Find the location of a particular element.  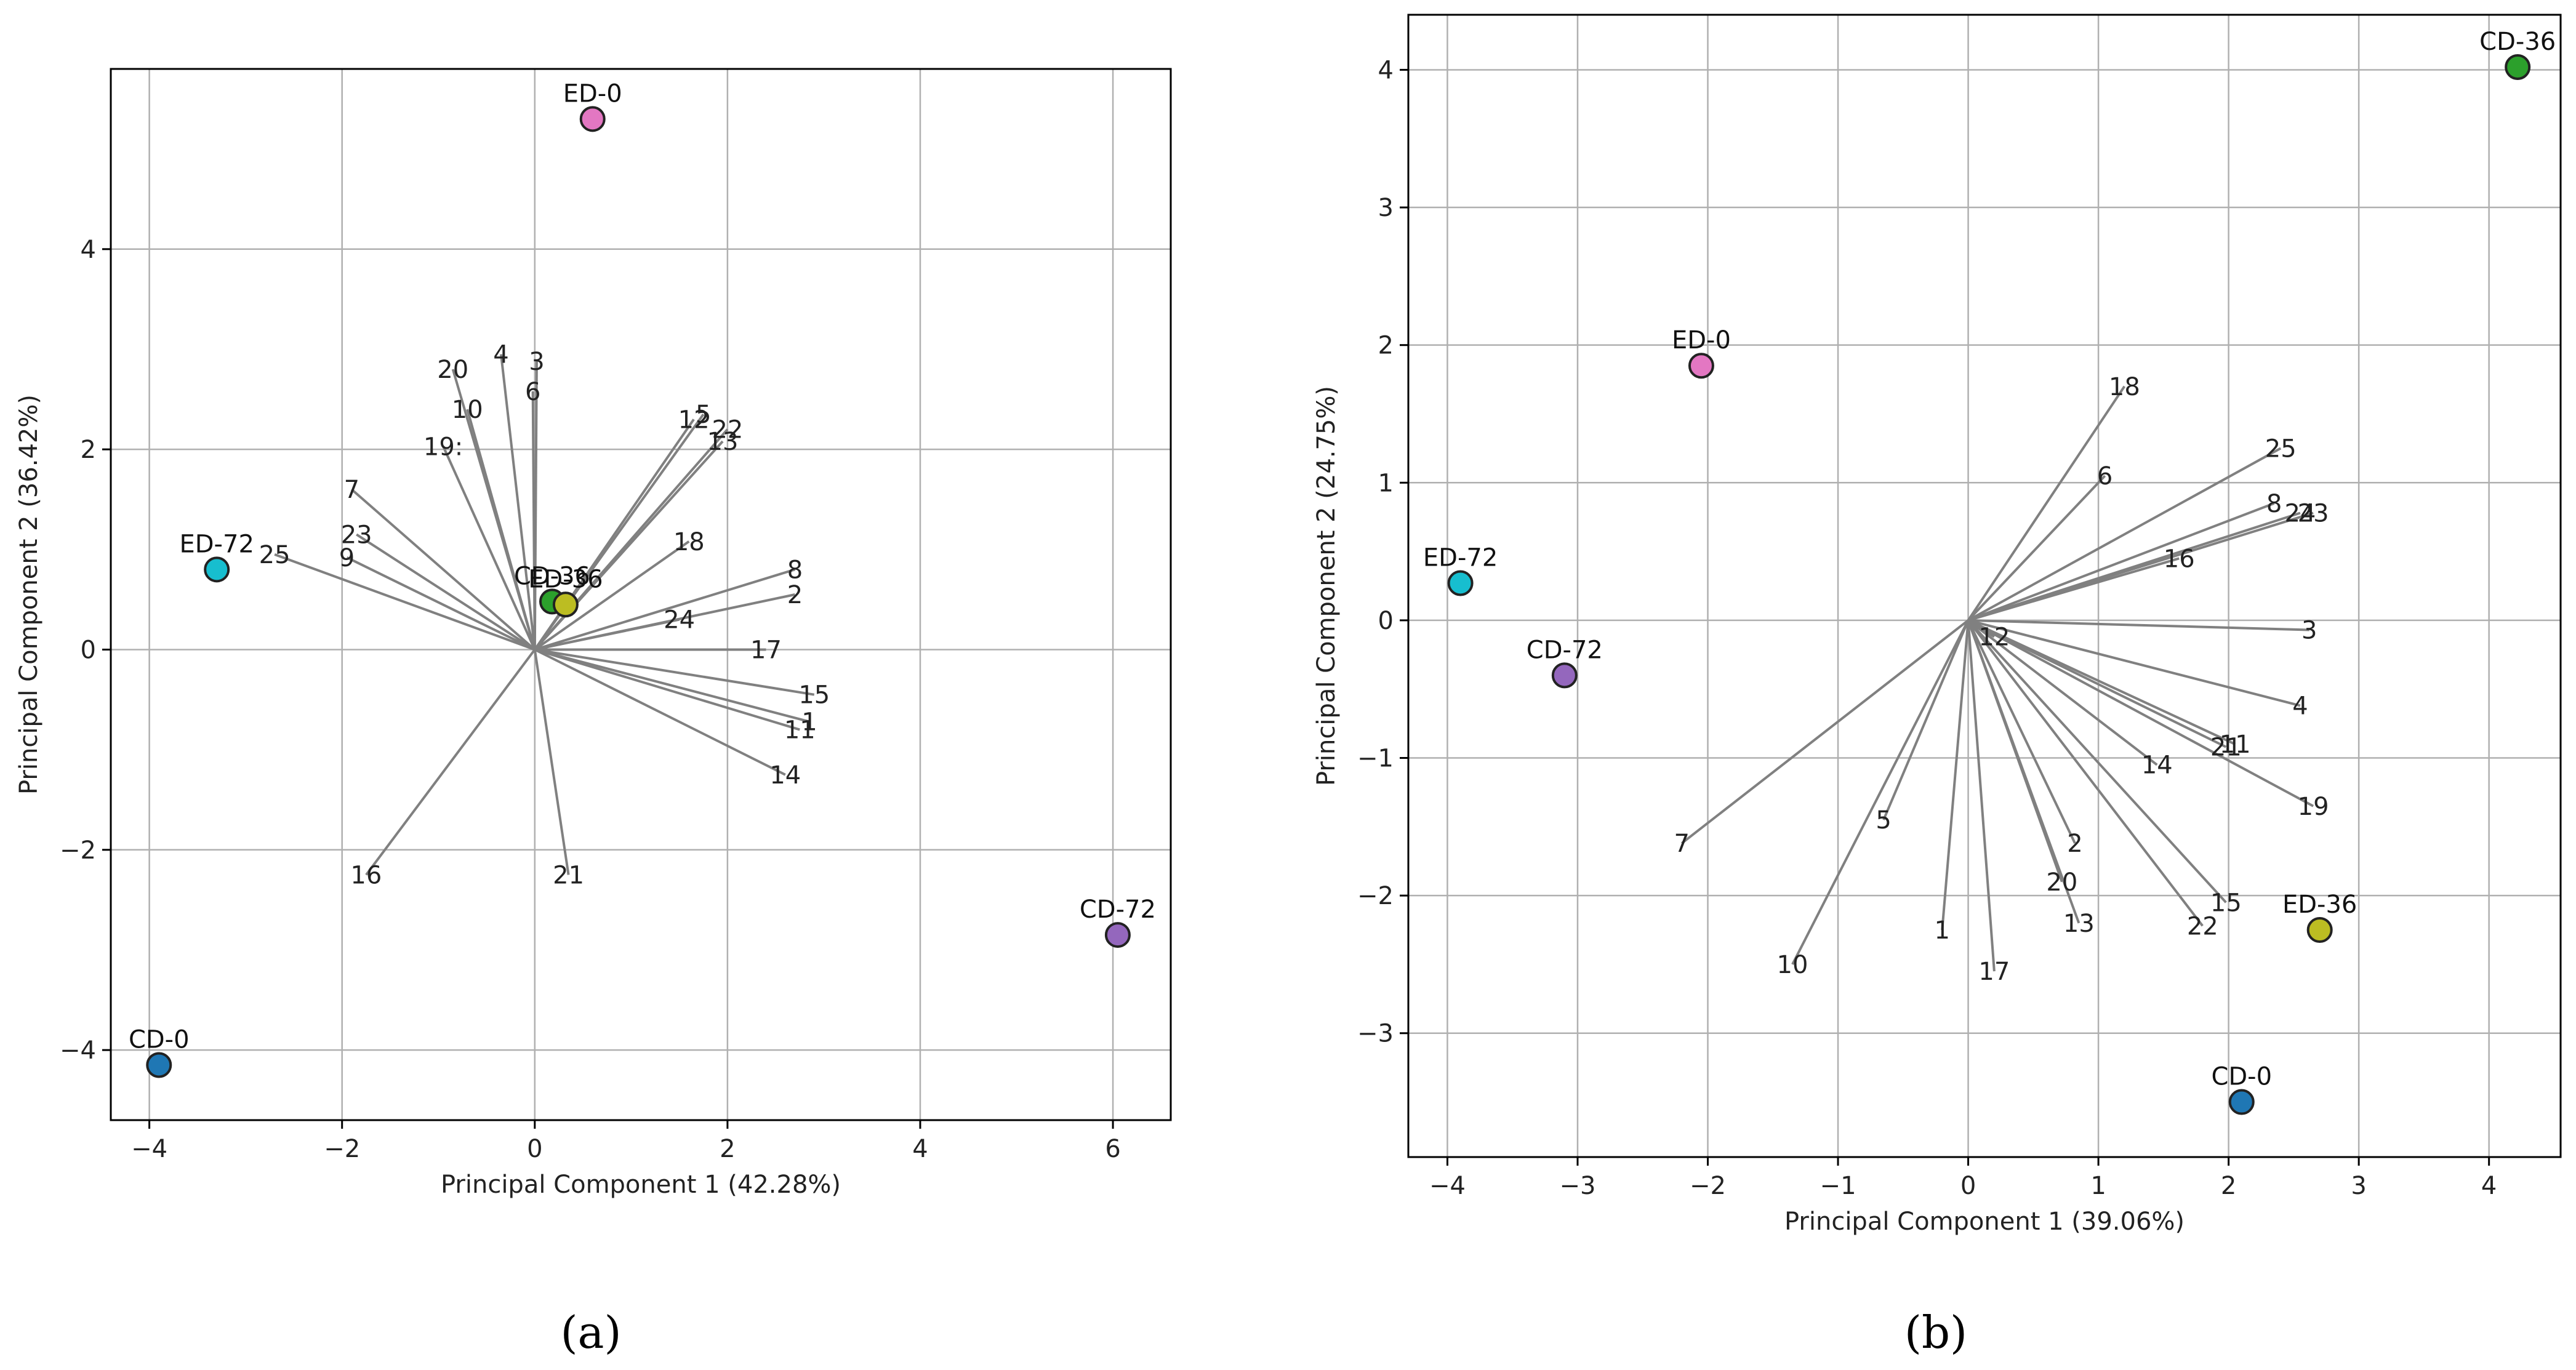

y-tick-label: 0 is located at coordinates (1386, 621).